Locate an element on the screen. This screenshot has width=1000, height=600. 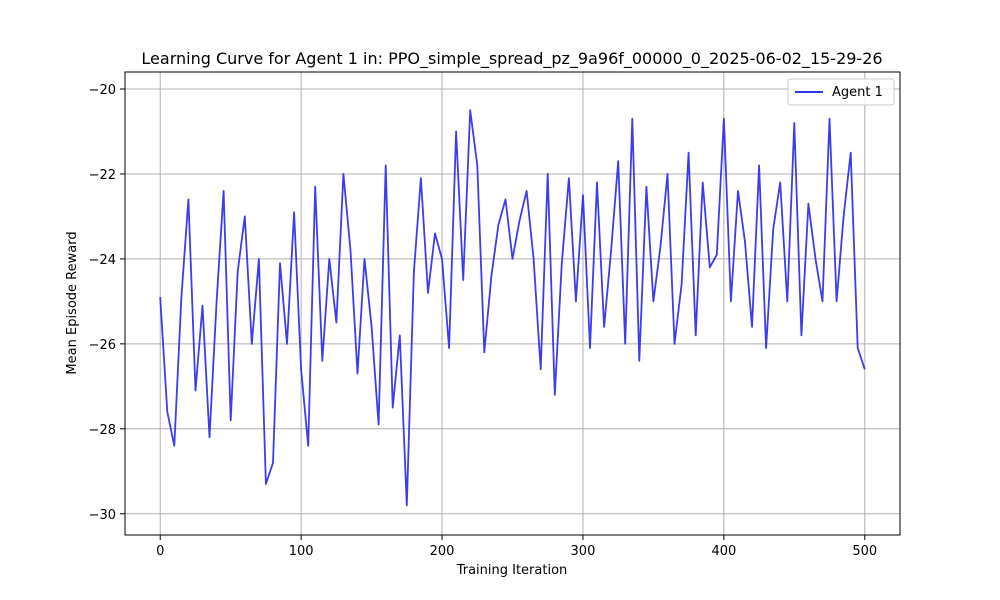
legend-entry-agent-1: Agent 1 is located at coordinates (857, 92).